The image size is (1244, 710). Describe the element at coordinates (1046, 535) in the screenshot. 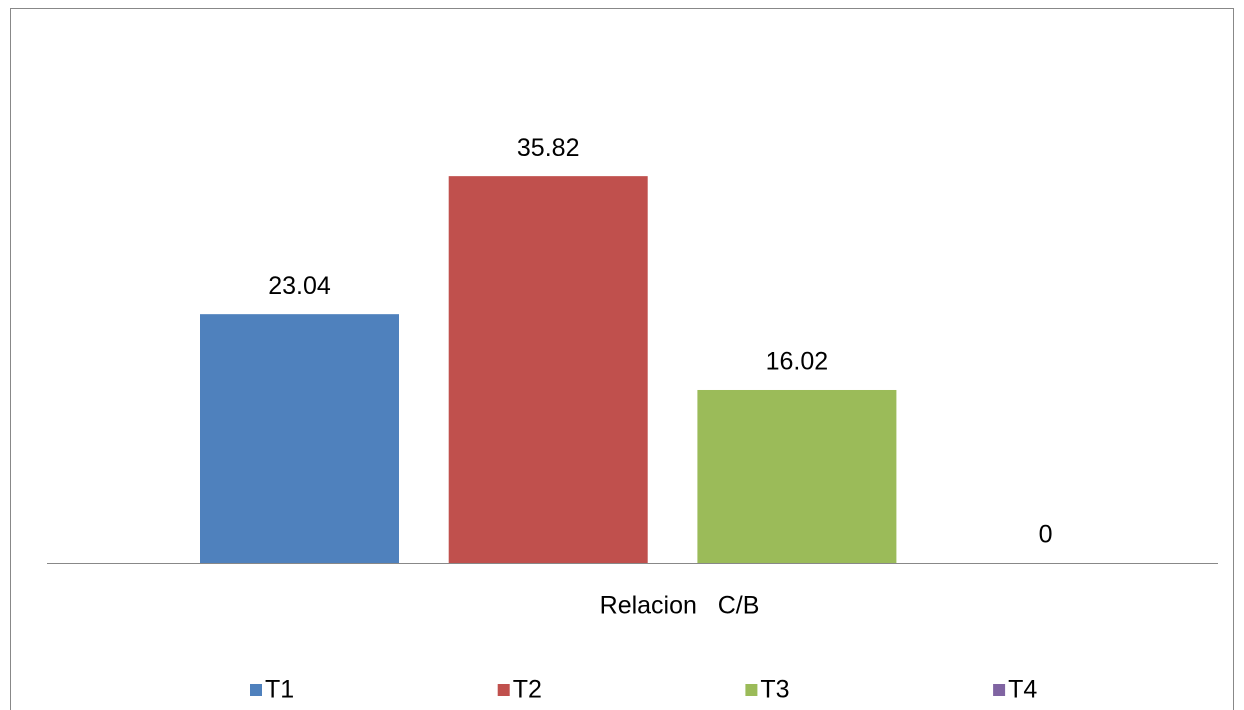

I see `value-label: 0` at that location.